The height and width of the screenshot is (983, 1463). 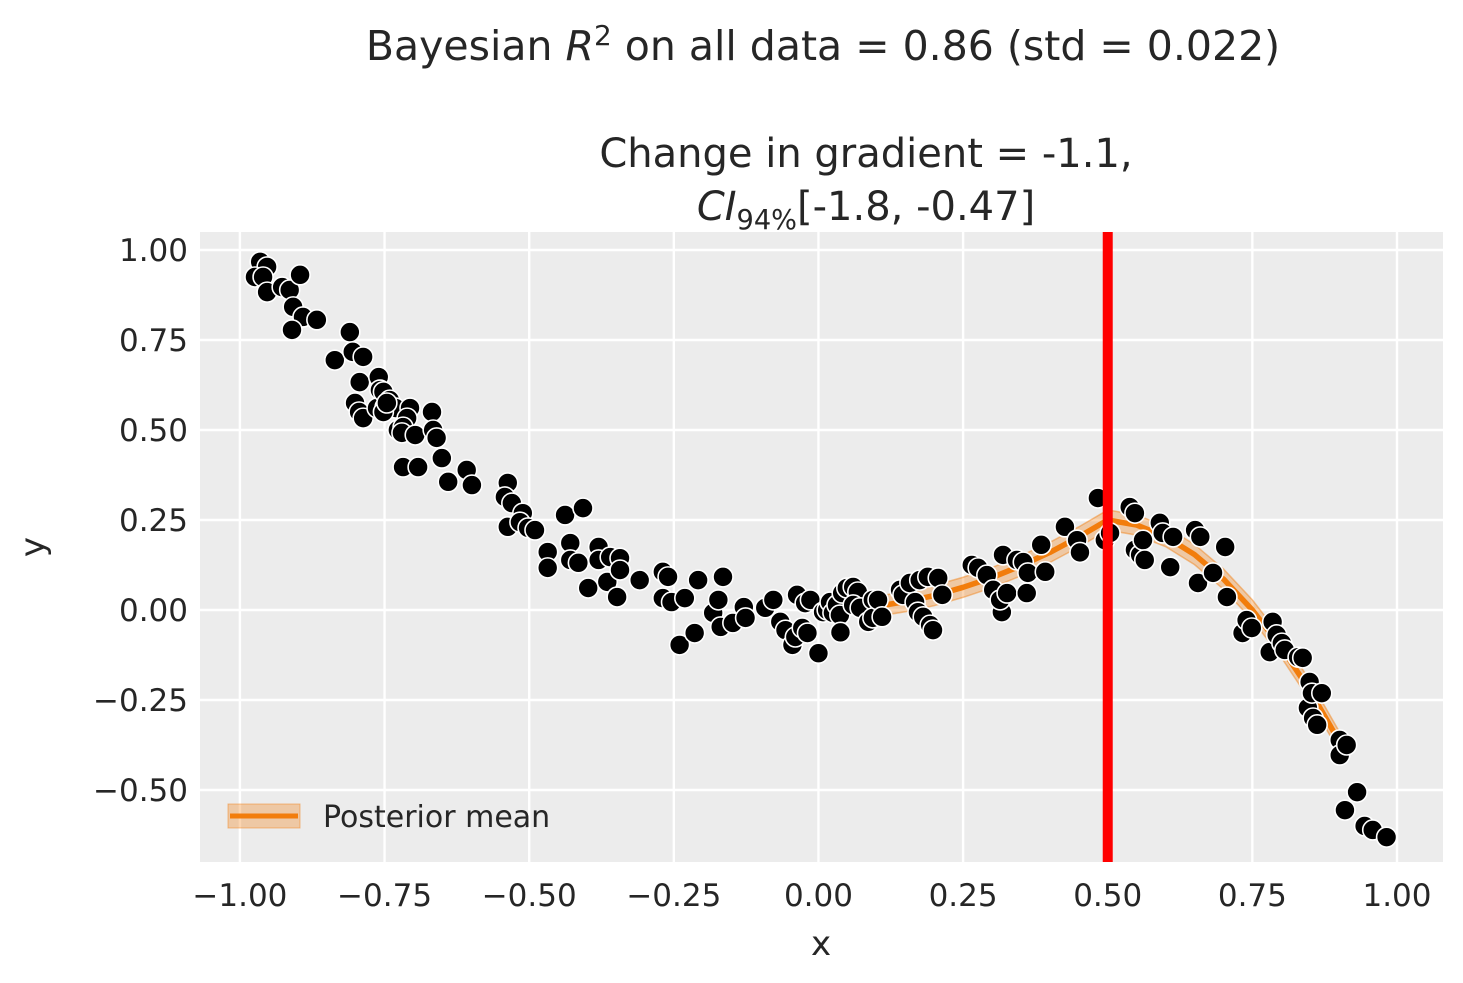 What do you see at coordinates (529, 896) in the screenshot?
I see `x-tick-label: −0.50` at bounding box center [529, 896].